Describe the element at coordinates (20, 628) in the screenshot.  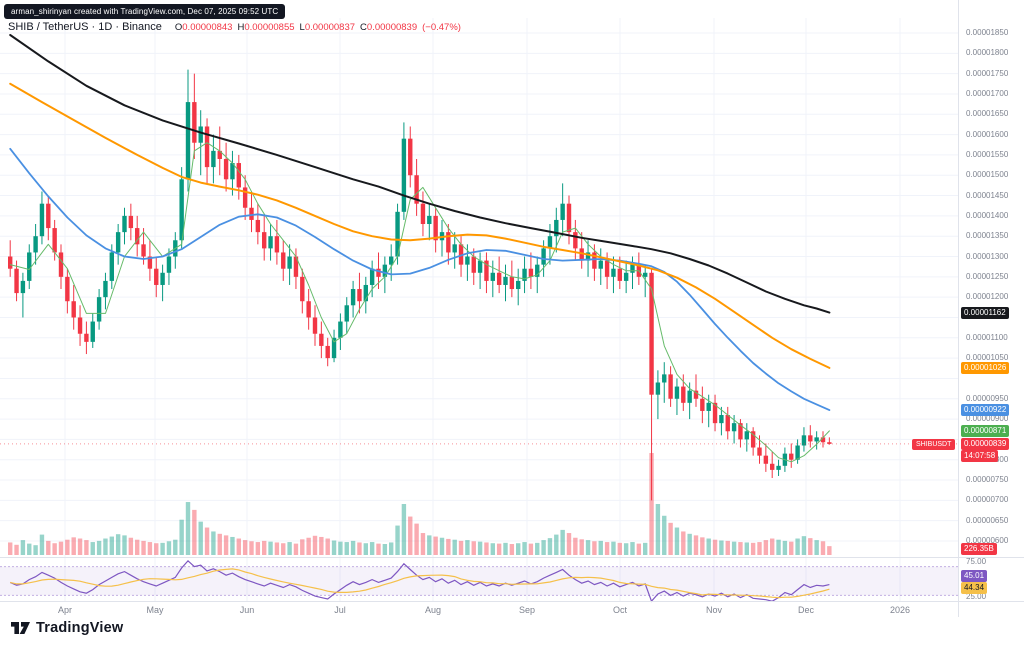
I see `tradingview-logo-icon` at that location.